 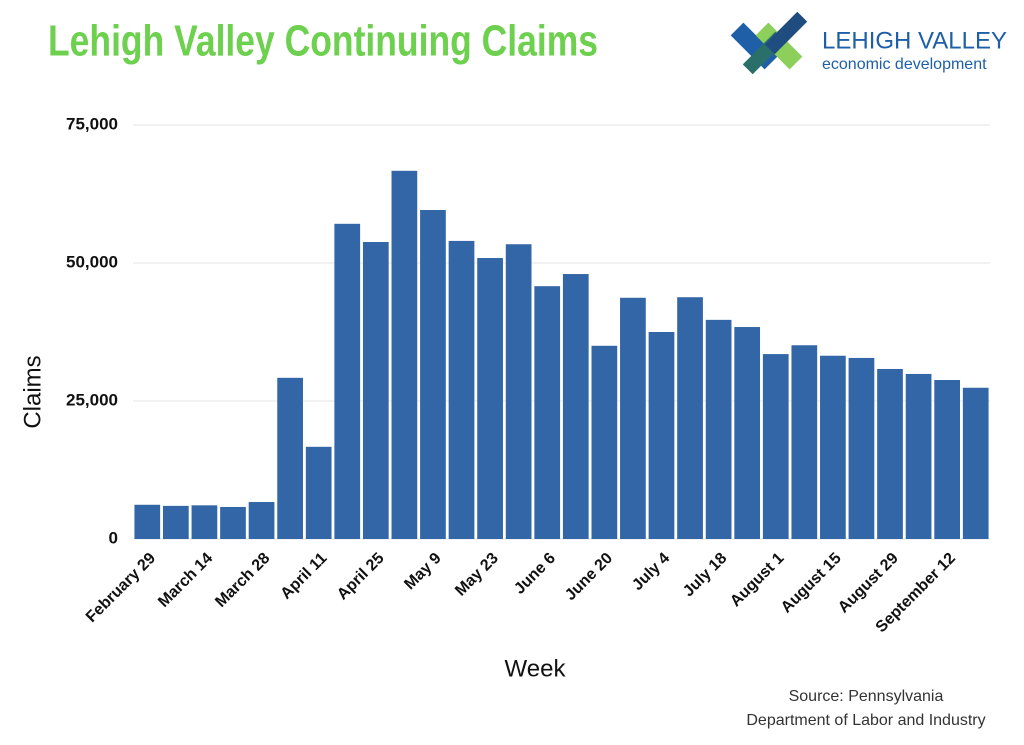 I want to click on y-tick-label: 25,000, so click(x=92, y=399).